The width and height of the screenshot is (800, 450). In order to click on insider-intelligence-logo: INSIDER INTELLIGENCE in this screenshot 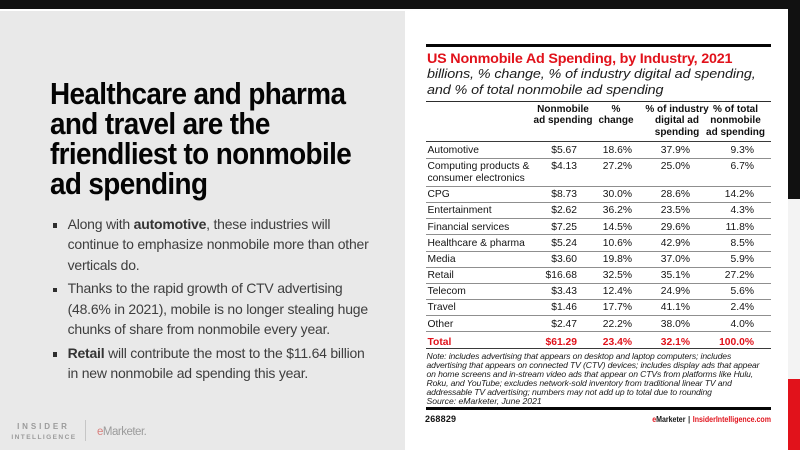, I will do `click(43, 431)`.